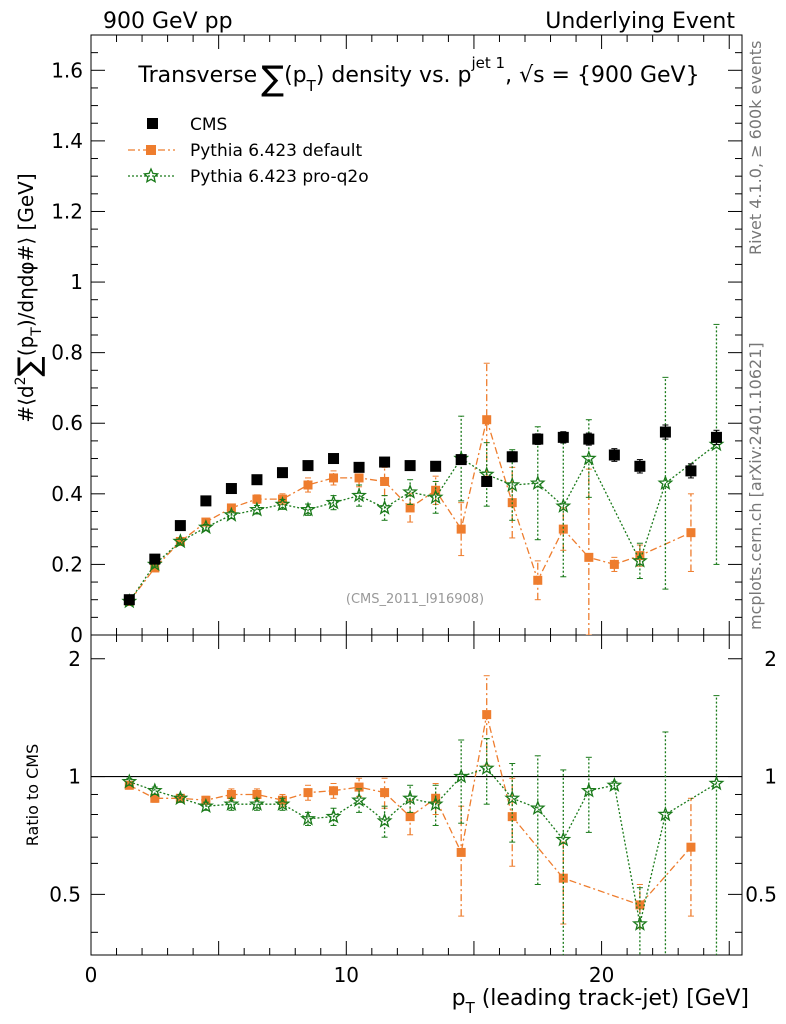 This screenshot has height=1024, width=786. What do you see at coordinates (346, 975) in the screenshot?
I see `x-tick-label: 10` at bounding box center [346, 975].